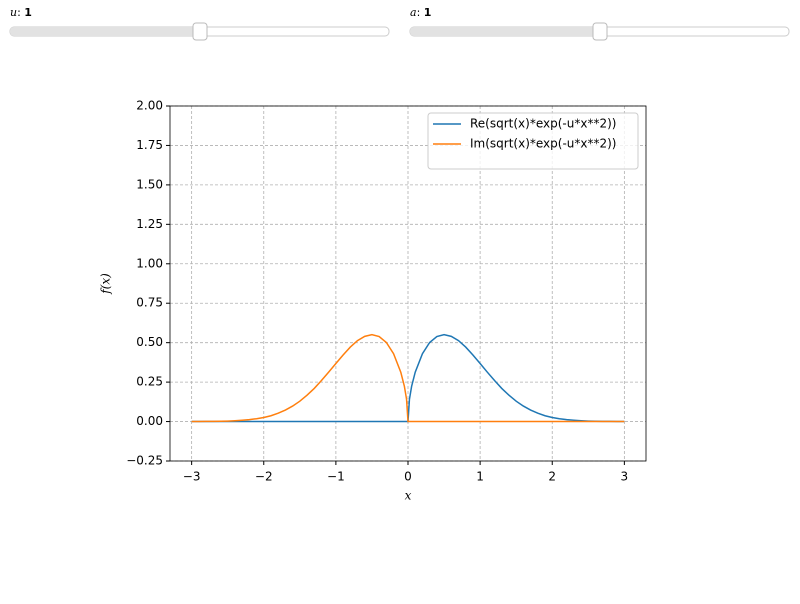 This screenshot has height=604, width=800. Describe the element at coordinates (144, 461) in the screenshot. I see `y-tick-label: −0.25` at that location.